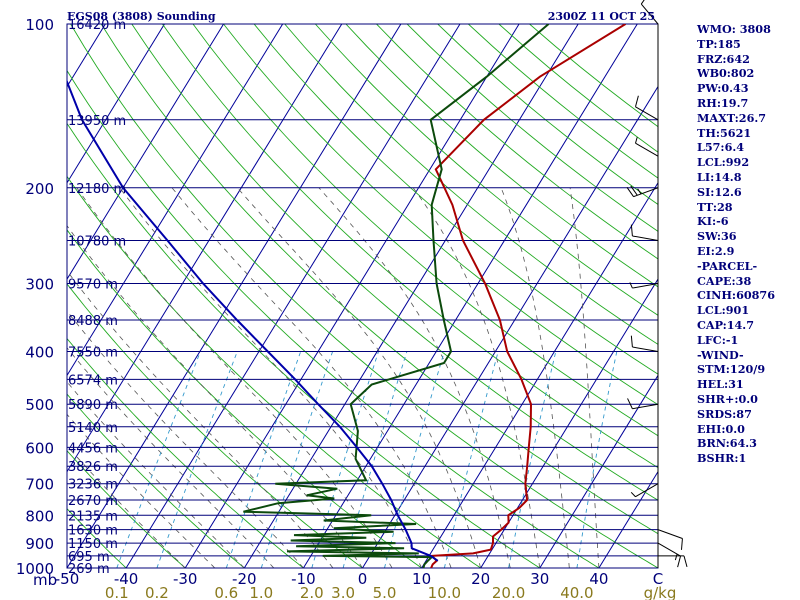 This screenshot has width=800, height=600. I want to click on height-label: 3826 m, so click(93, 467).